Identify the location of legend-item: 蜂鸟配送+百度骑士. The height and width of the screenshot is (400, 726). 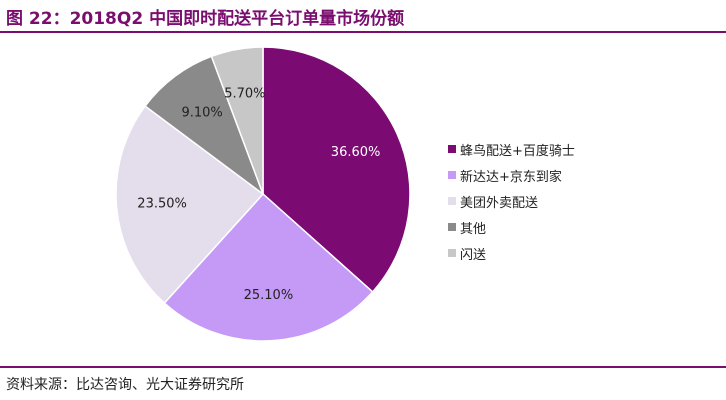
(511, 149).